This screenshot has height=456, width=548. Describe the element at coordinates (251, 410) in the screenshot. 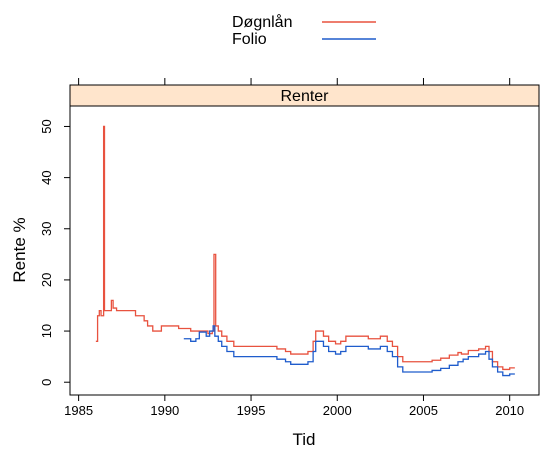

I see `x-tick-label-1995: 1995` at that location.